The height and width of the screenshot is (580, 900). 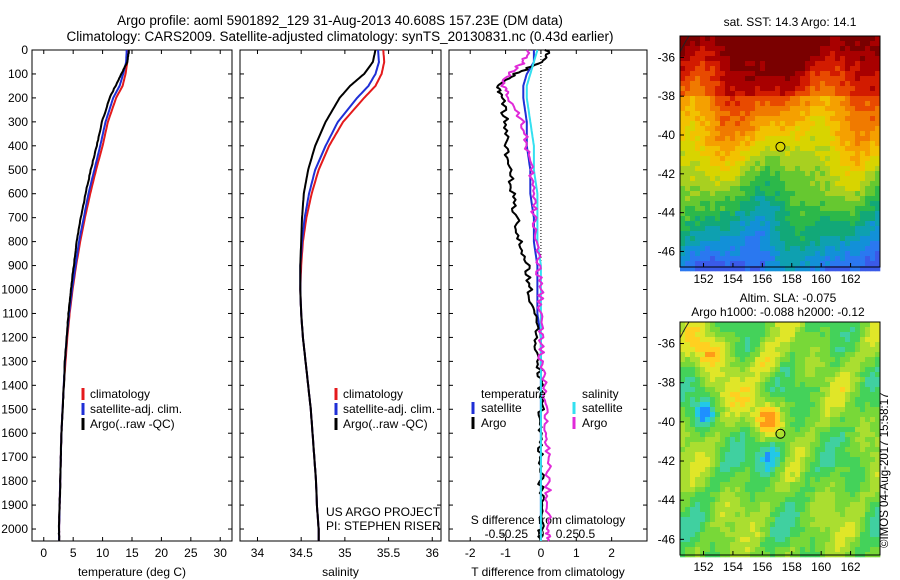 I want to click on sst-lat-tick-label: -44, so click(x=667, y=213).